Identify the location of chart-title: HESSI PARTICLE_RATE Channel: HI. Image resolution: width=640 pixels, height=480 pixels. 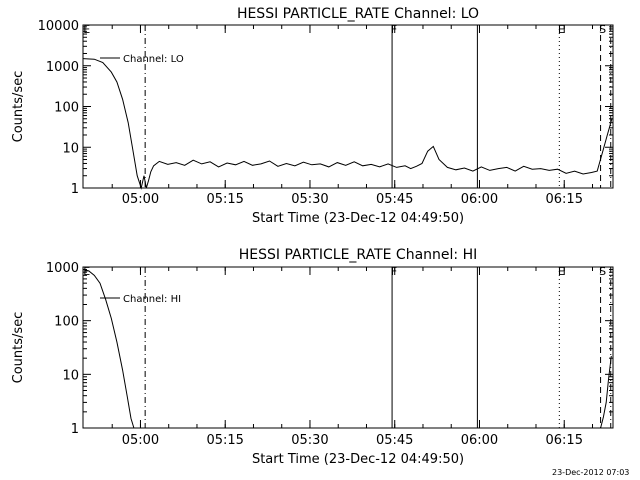
(358, 255).